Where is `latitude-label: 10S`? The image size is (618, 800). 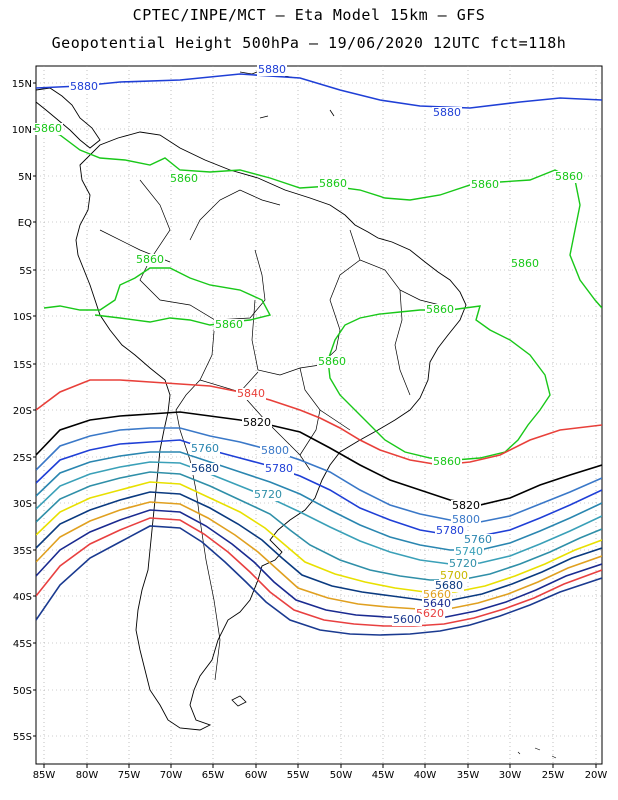 latitude-label: 10S is located at coordinates (22, 317).